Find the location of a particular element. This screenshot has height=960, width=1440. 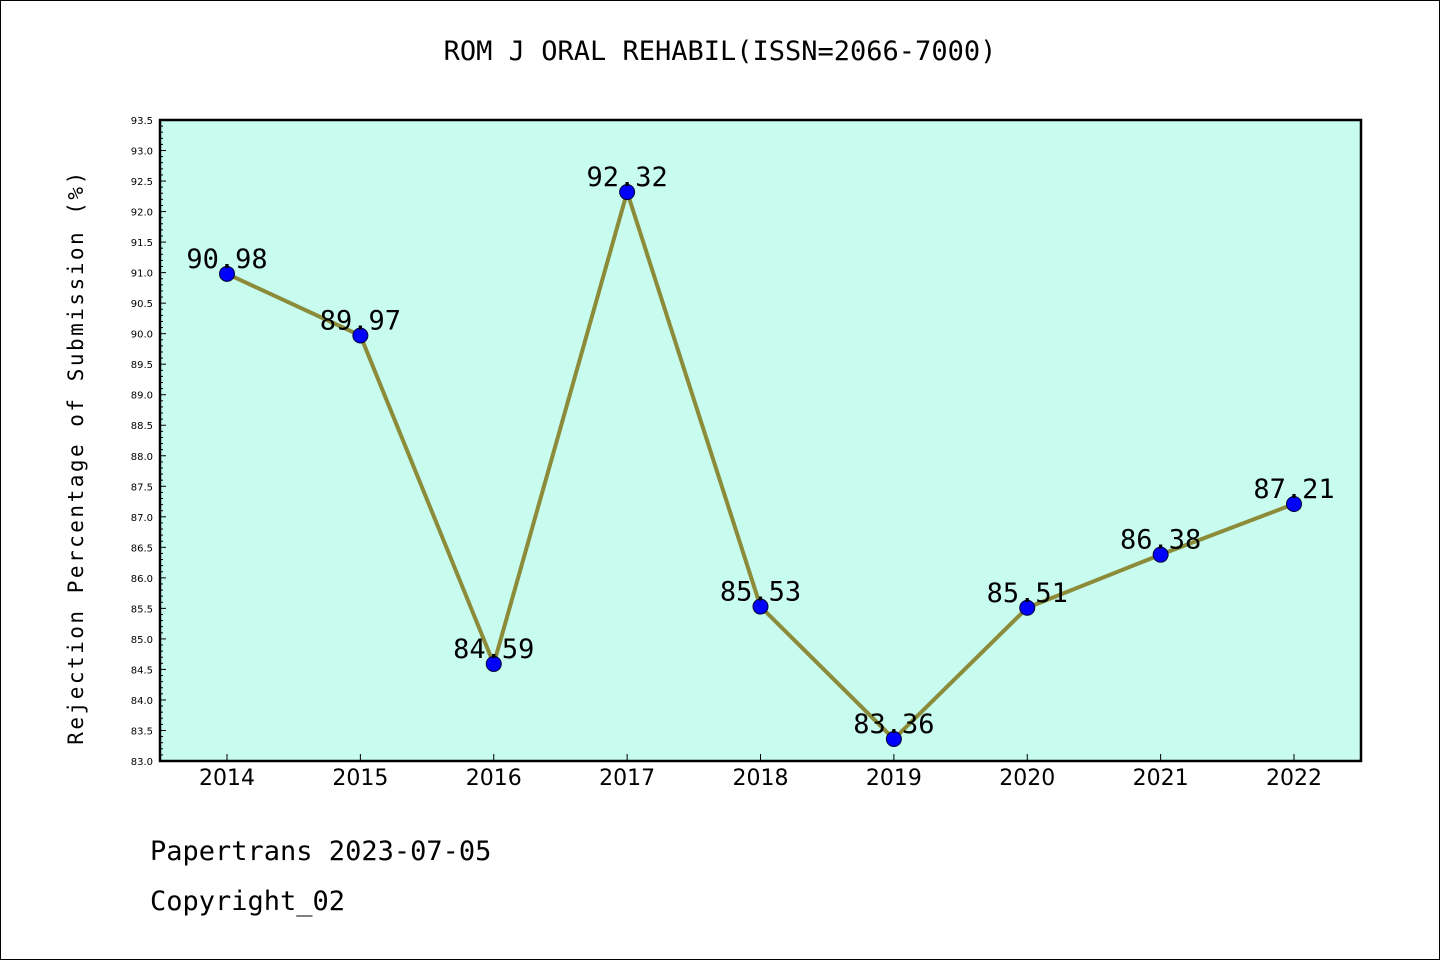

y-tick-label: 93.5 is located at coordinates (142, 121).